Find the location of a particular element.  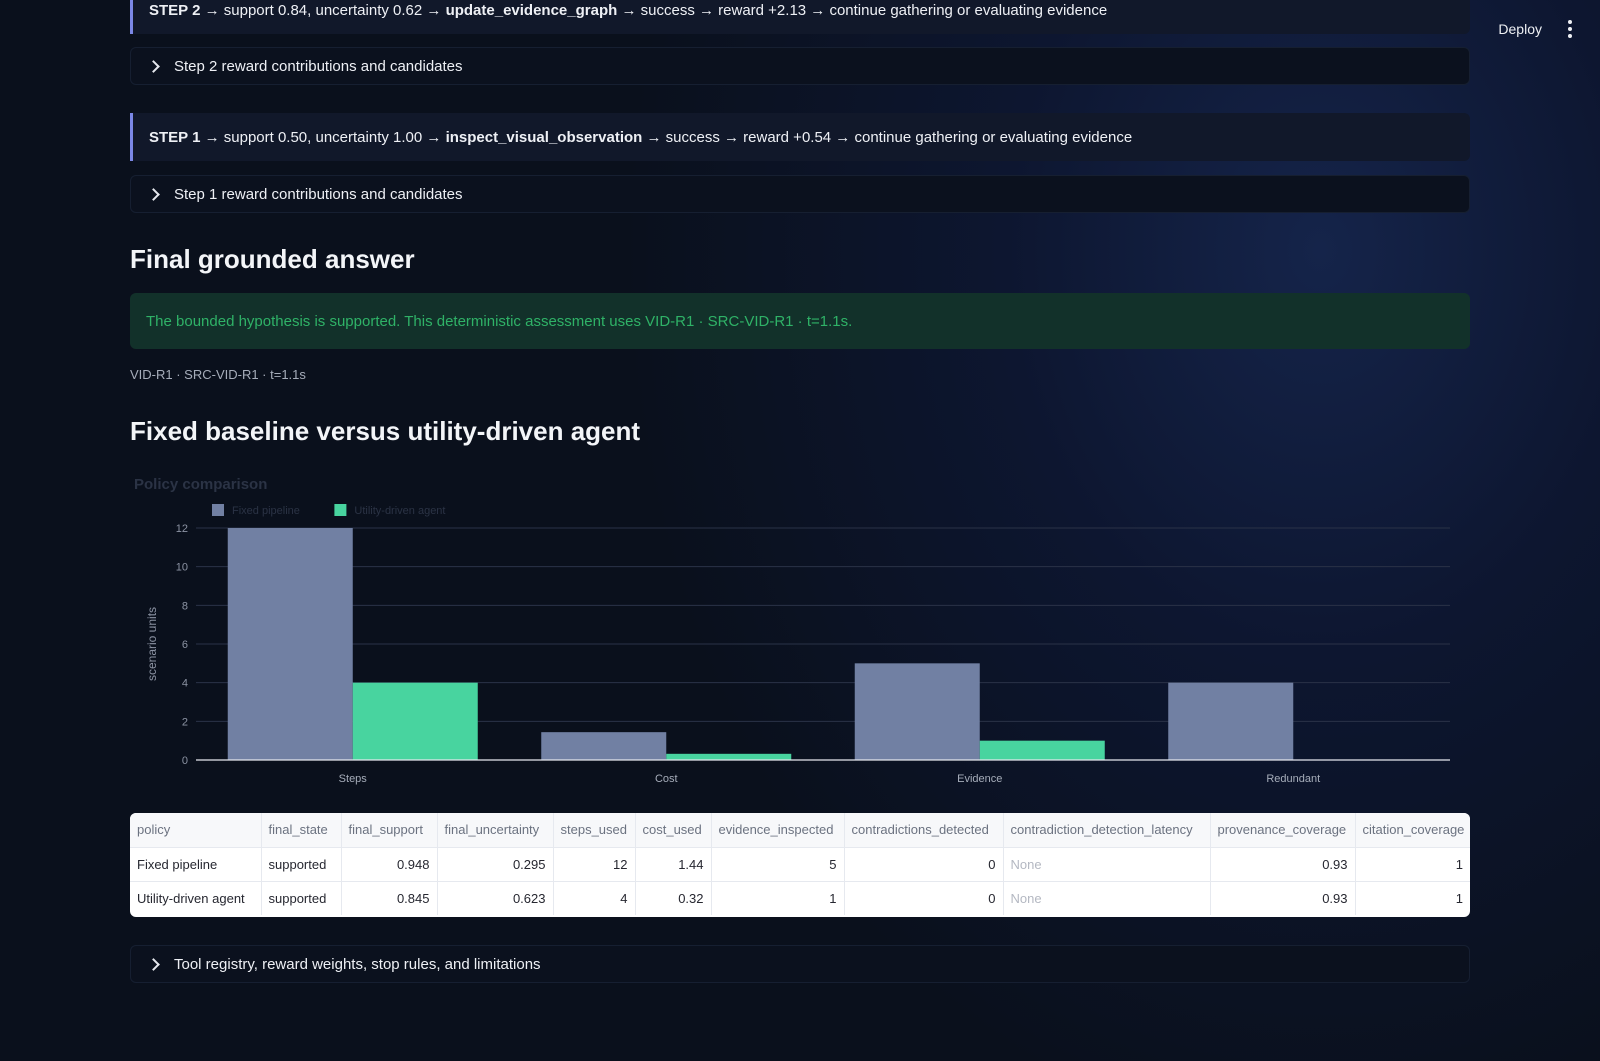

final-answer-heading: Final grounded answer is located at coordinates (272, 259).